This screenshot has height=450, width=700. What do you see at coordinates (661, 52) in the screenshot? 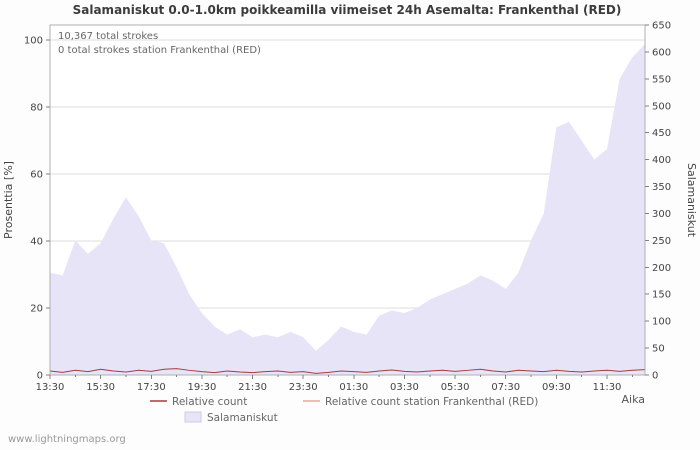
I see `right-tick-label: 600` at bounding box center [661, 52].